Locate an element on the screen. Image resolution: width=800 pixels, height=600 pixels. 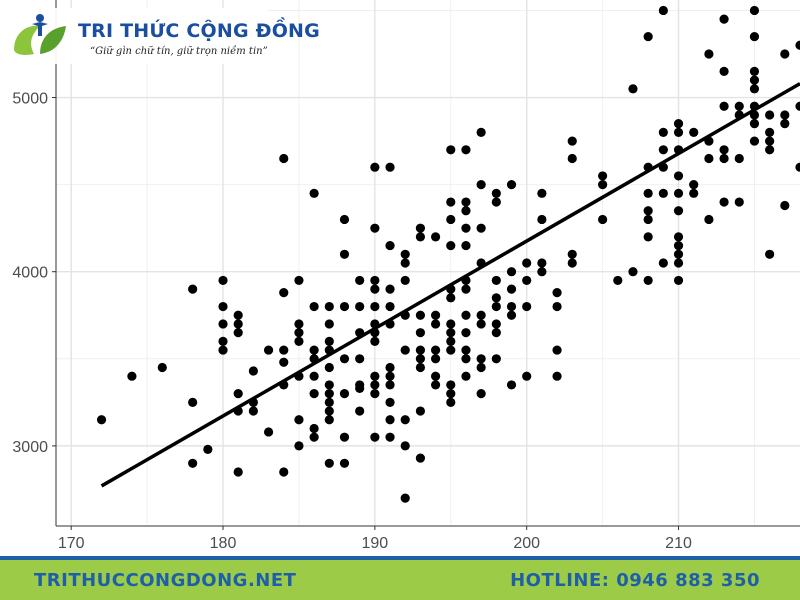
x-tick-label: 210 is located at coordinates (678, 543).